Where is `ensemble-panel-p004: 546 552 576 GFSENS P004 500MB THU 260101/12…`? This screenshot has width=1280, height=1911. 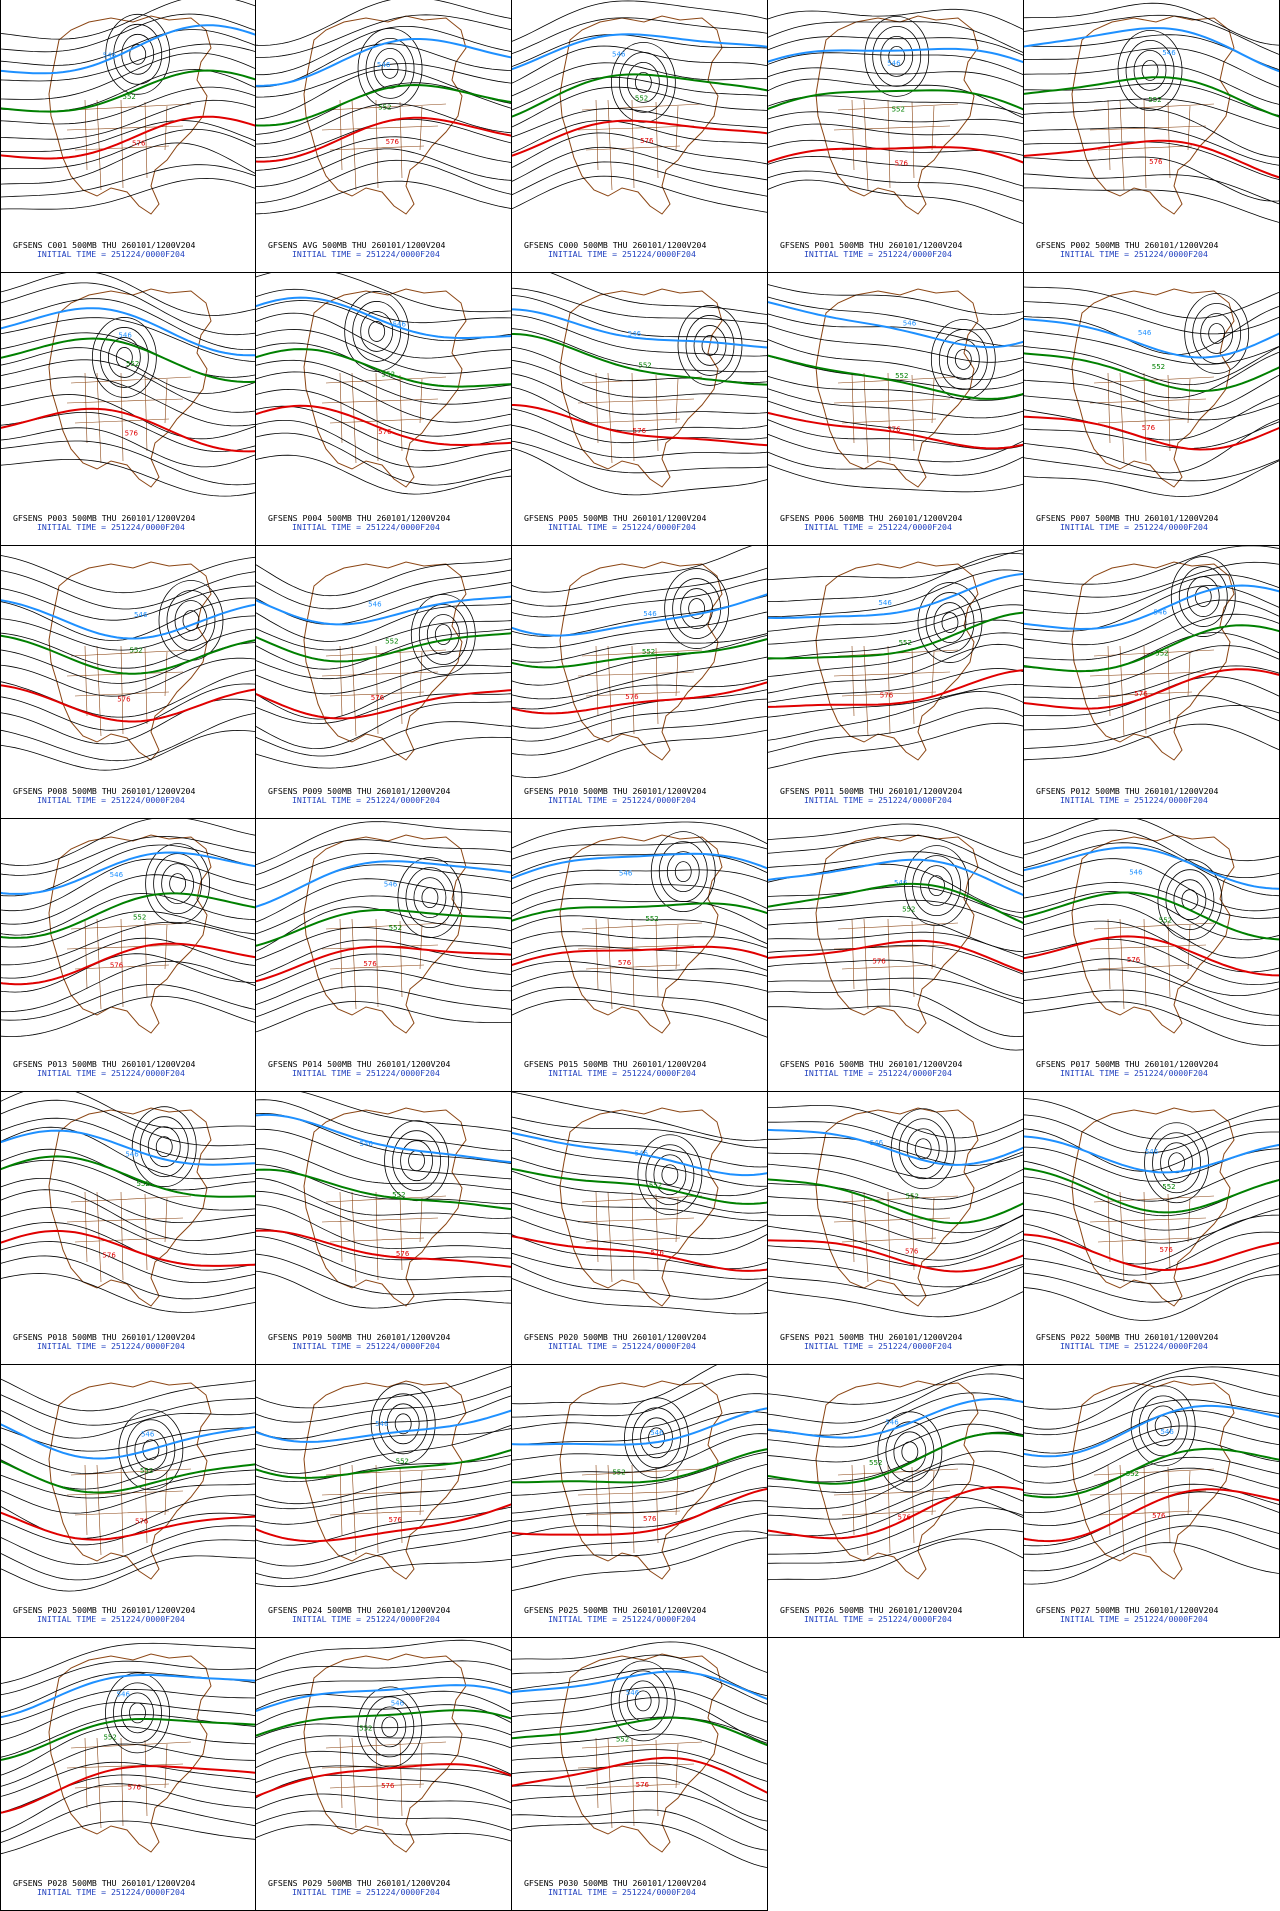 ensemble-panel-p004: 546 552 576 GFSENS P004 500MB THU 260101/12… is located at coordinates (384, 409).